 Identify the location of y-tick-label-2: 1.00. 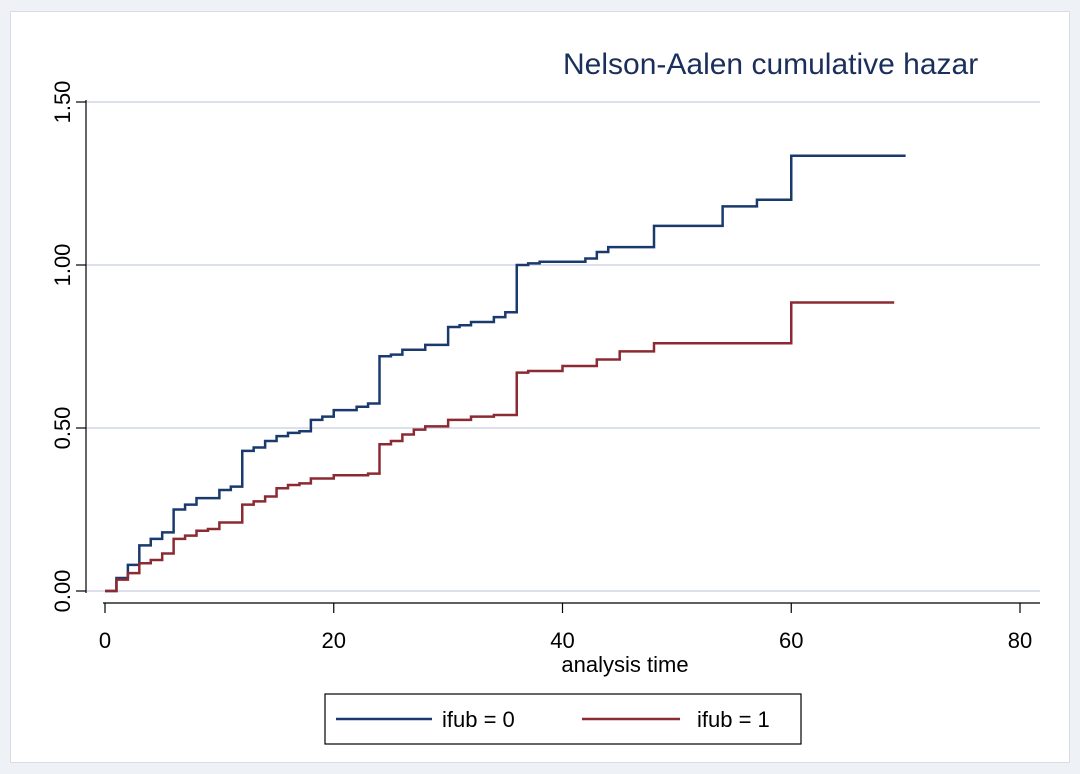
(62, 265).